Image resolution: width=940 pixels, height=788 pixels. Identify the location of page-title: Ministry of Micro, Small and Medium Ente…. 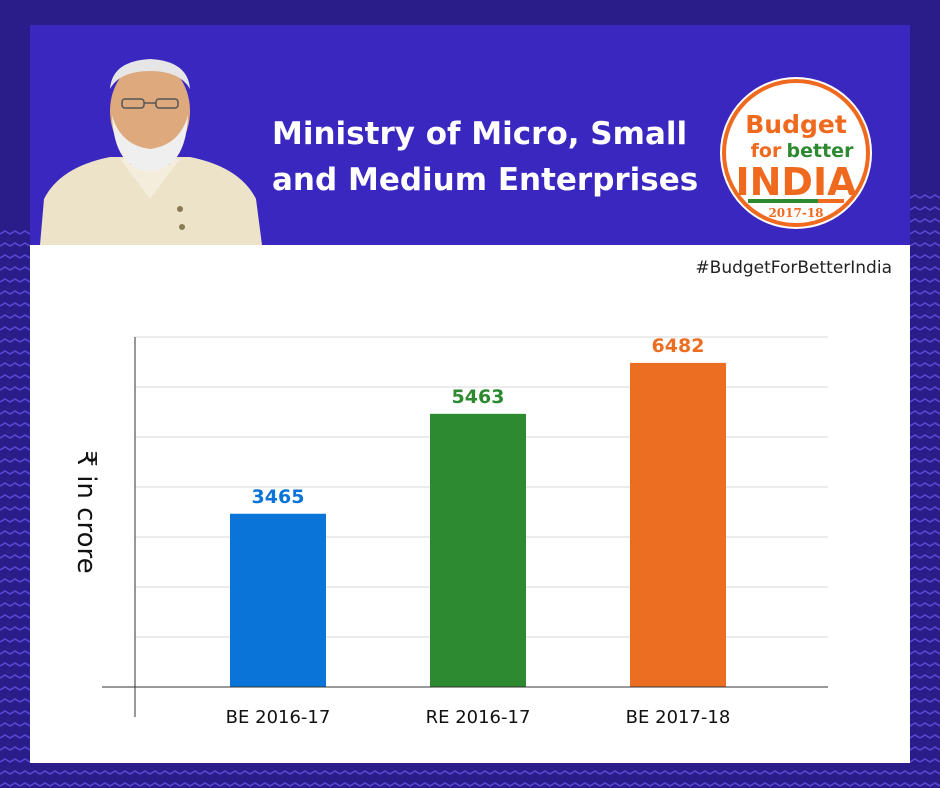
(492, 157).